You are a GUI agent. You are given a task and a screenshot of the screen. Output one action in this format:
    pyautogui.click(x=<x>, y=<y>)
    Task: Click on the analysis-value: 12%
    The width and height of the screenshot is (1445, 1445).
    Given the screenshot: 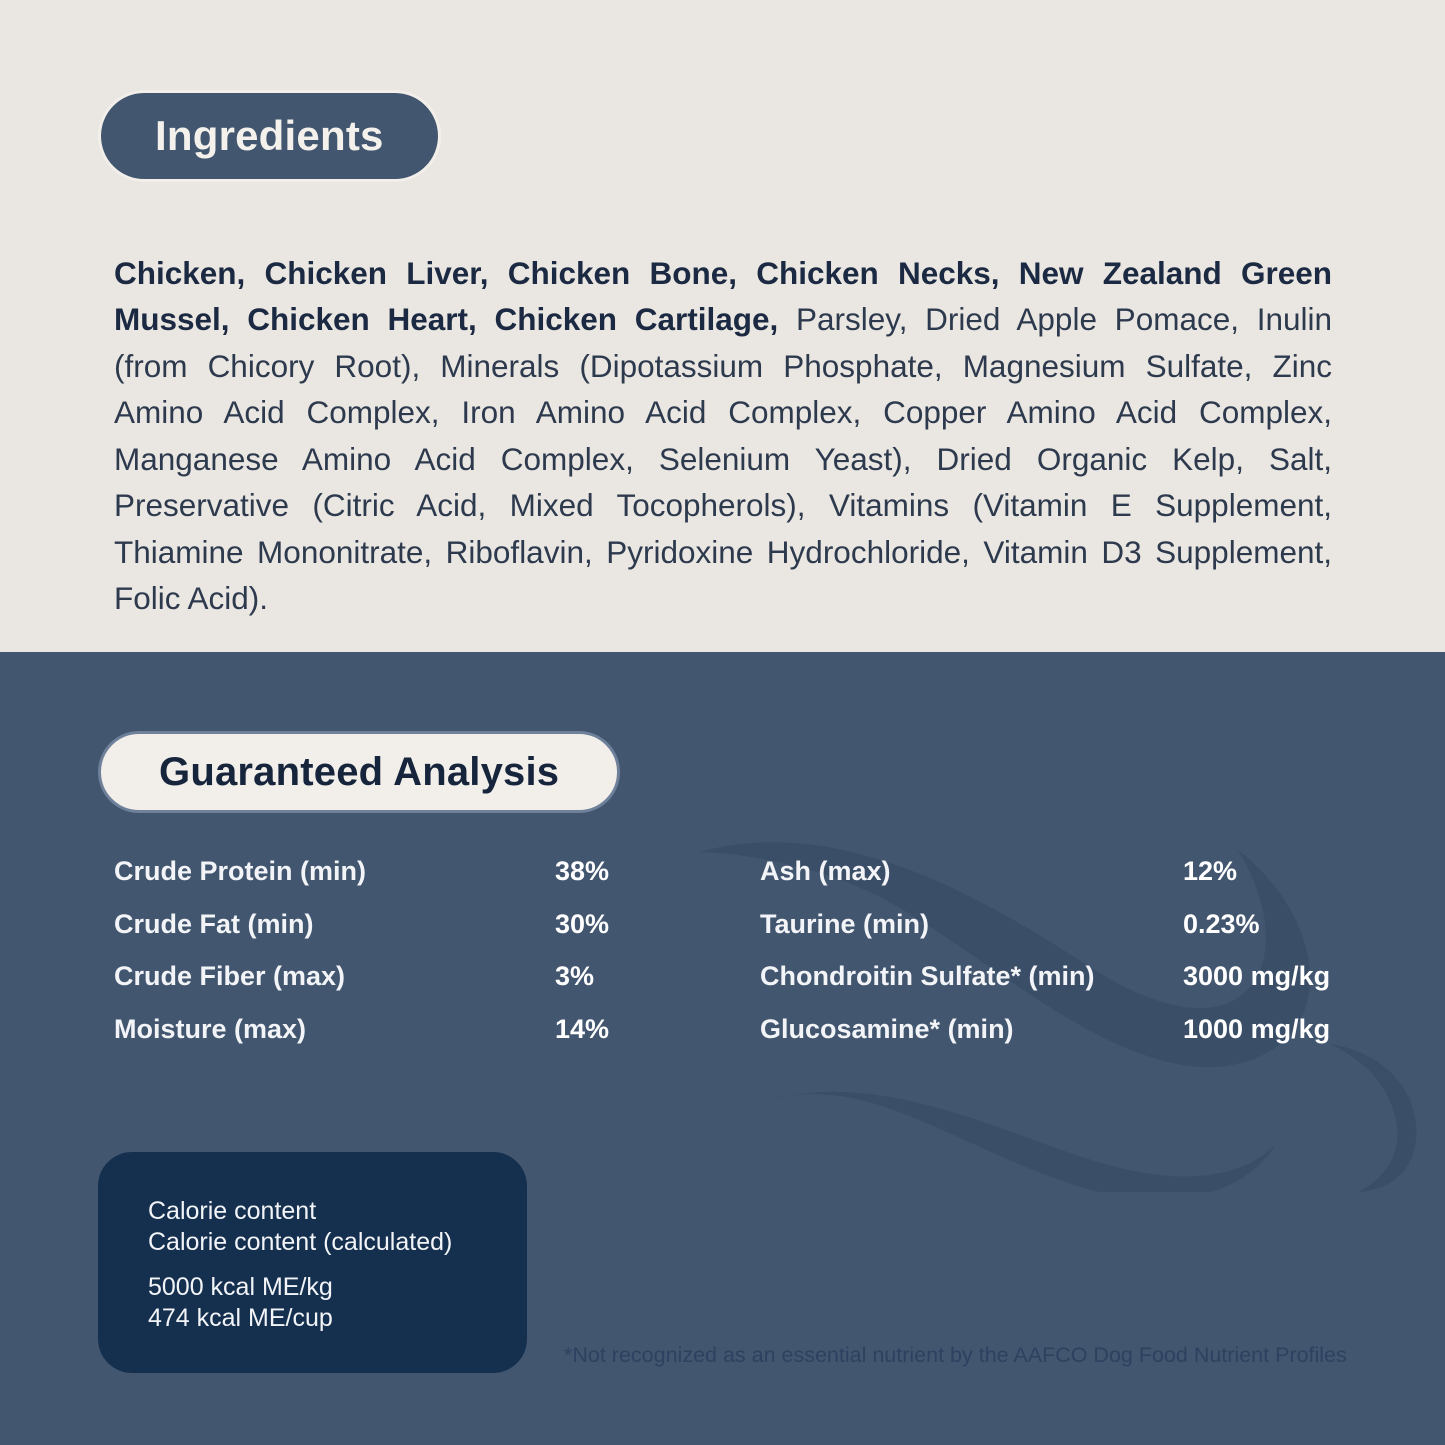 What is the action you would take?
    pyautogui.click(x=1210, y=871)
    